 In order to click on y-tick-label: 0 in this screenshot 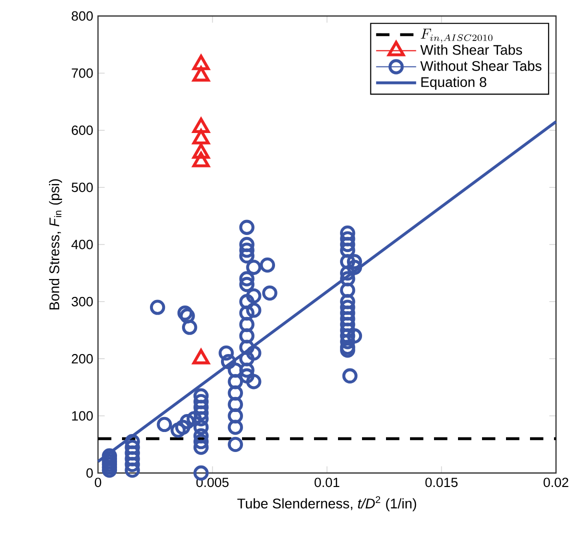, I will do `click(89, 473)`.